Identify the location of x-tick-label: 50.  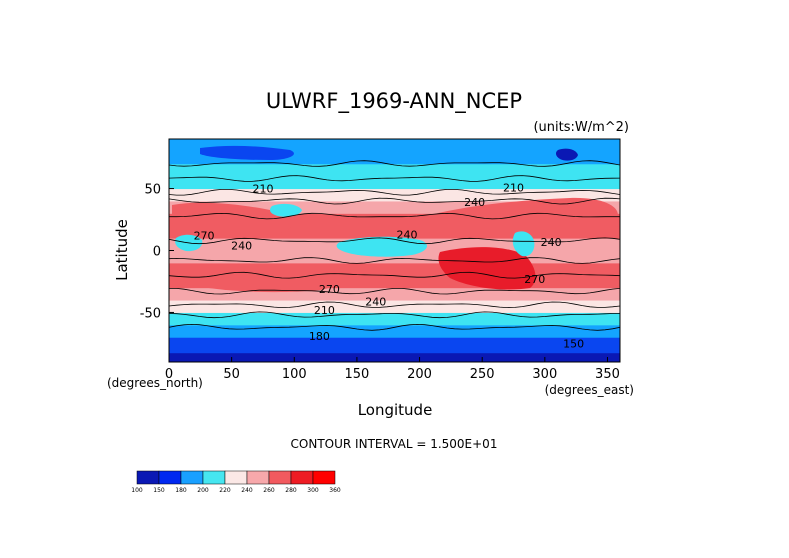
(231, 374).